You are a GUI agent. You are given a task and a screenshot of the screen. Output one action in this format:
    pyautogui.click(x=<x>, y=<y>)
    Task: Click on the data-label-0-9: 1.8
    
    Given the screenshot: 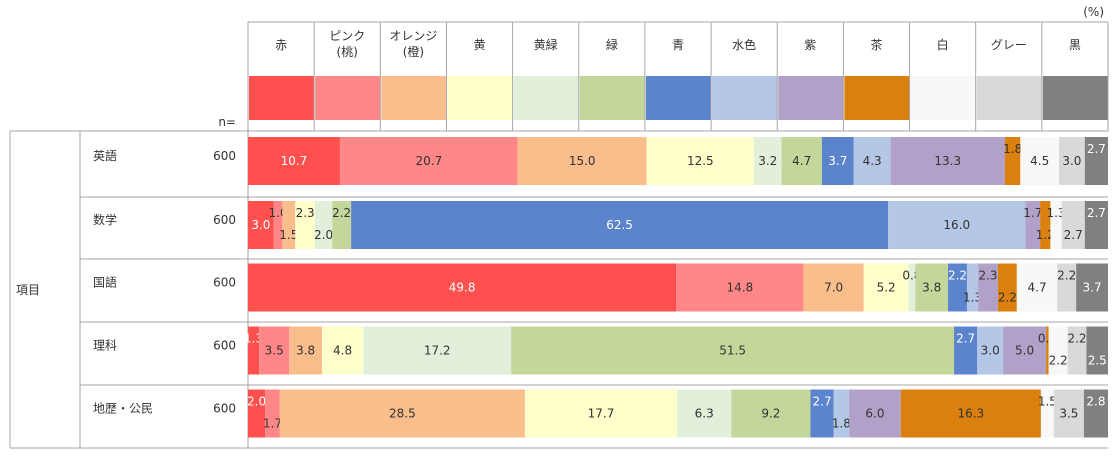 What is the action you would take?
    pyautogui.click(x=1012, y=149)
    